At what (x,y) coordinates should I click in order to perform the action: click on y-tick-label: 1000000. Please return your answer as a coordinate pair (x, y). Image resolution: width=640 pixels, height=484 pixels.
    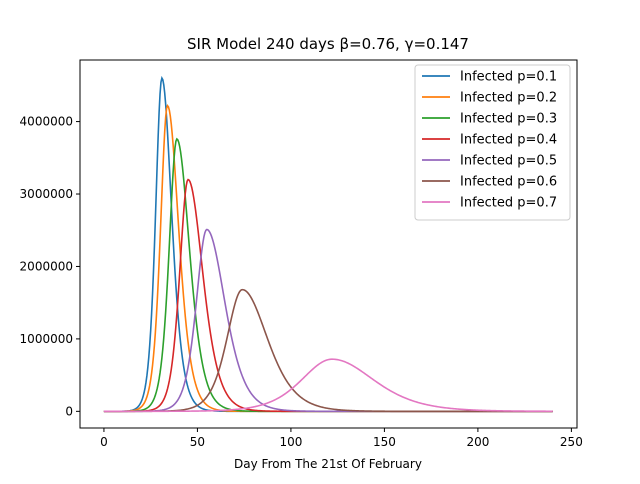
    Looking at the image, I should click on (46, 339).